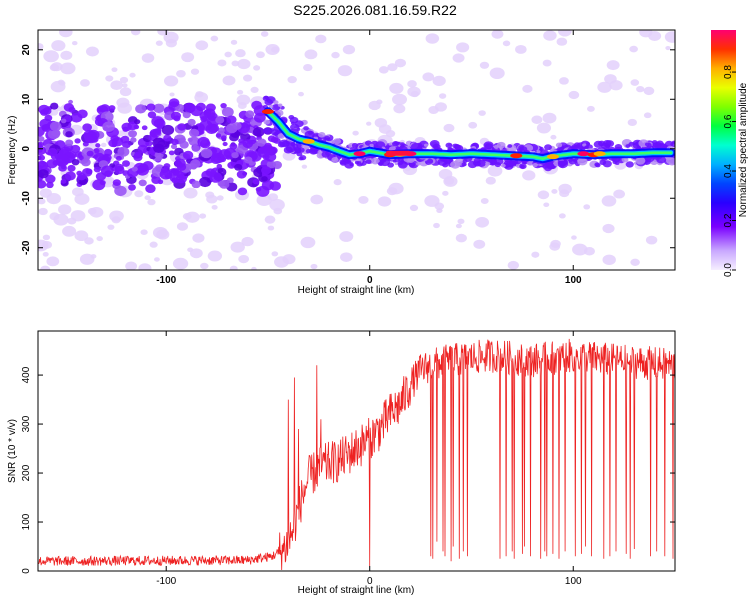  Describe the element at coordinates (166, 280) in the screenshot. I see `x-tick-label: -100` at that location.